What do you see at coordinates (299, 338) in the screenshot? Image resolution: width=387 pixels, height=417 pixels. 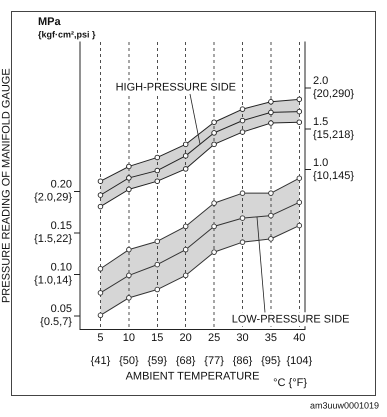 I see `x-tick-label: 40` at bounding box center [299, 338].